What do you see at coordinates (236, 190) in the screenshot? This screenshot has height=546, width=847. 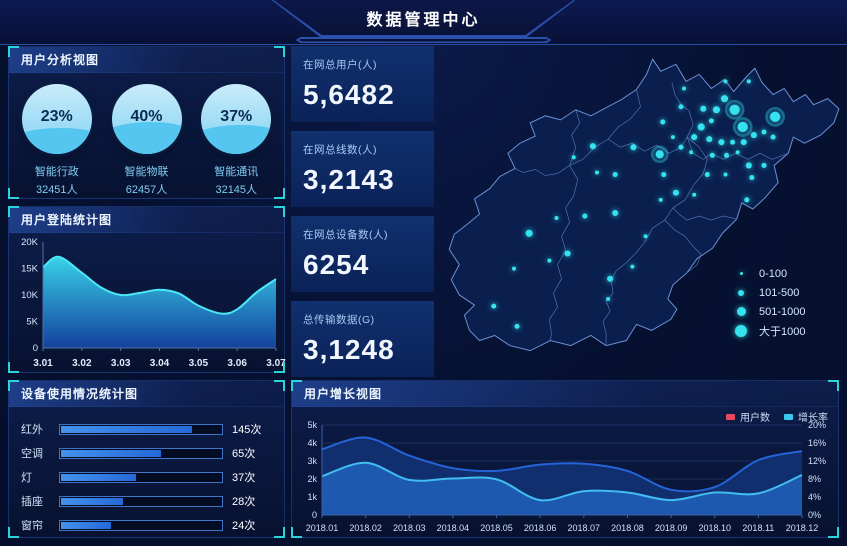 I see `gauge-count: 32145人` at bounding box center [236, 190].